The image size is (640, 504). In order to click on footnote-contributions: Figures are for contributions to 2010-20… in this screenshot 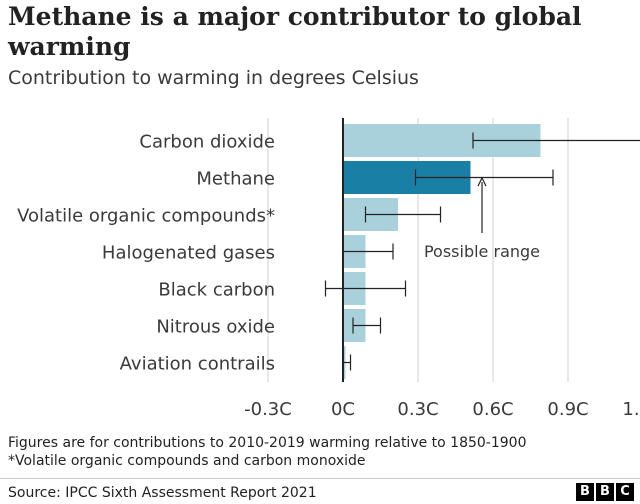, I will do `click(267, 443)`.